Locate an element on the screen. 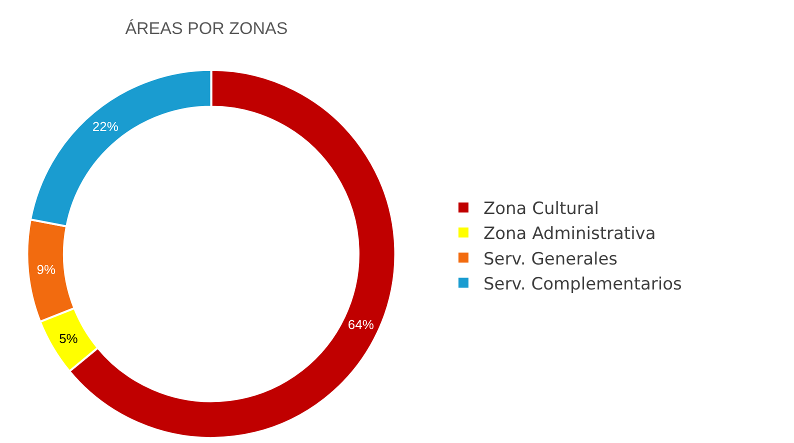 This screenshot has height=443, width=794. data-label: 9% is located at coordinates (46, 270).